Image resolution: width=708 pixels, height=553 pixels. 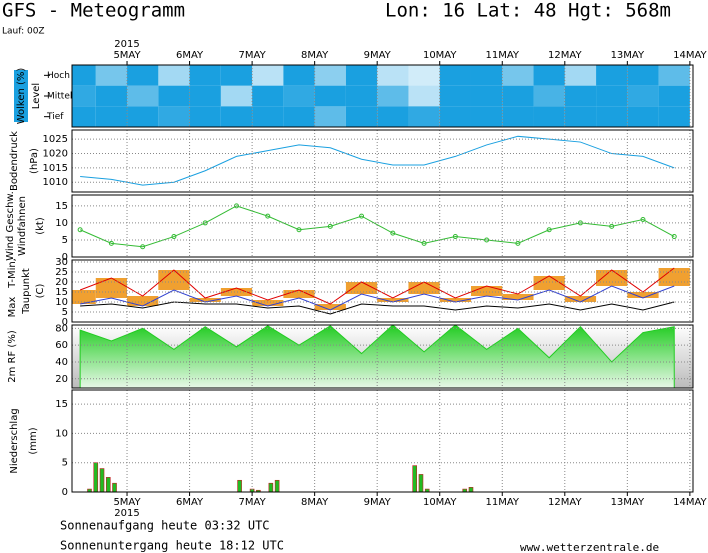 I want to click on axis-unit: (hPa), so click(x=34, y=161).